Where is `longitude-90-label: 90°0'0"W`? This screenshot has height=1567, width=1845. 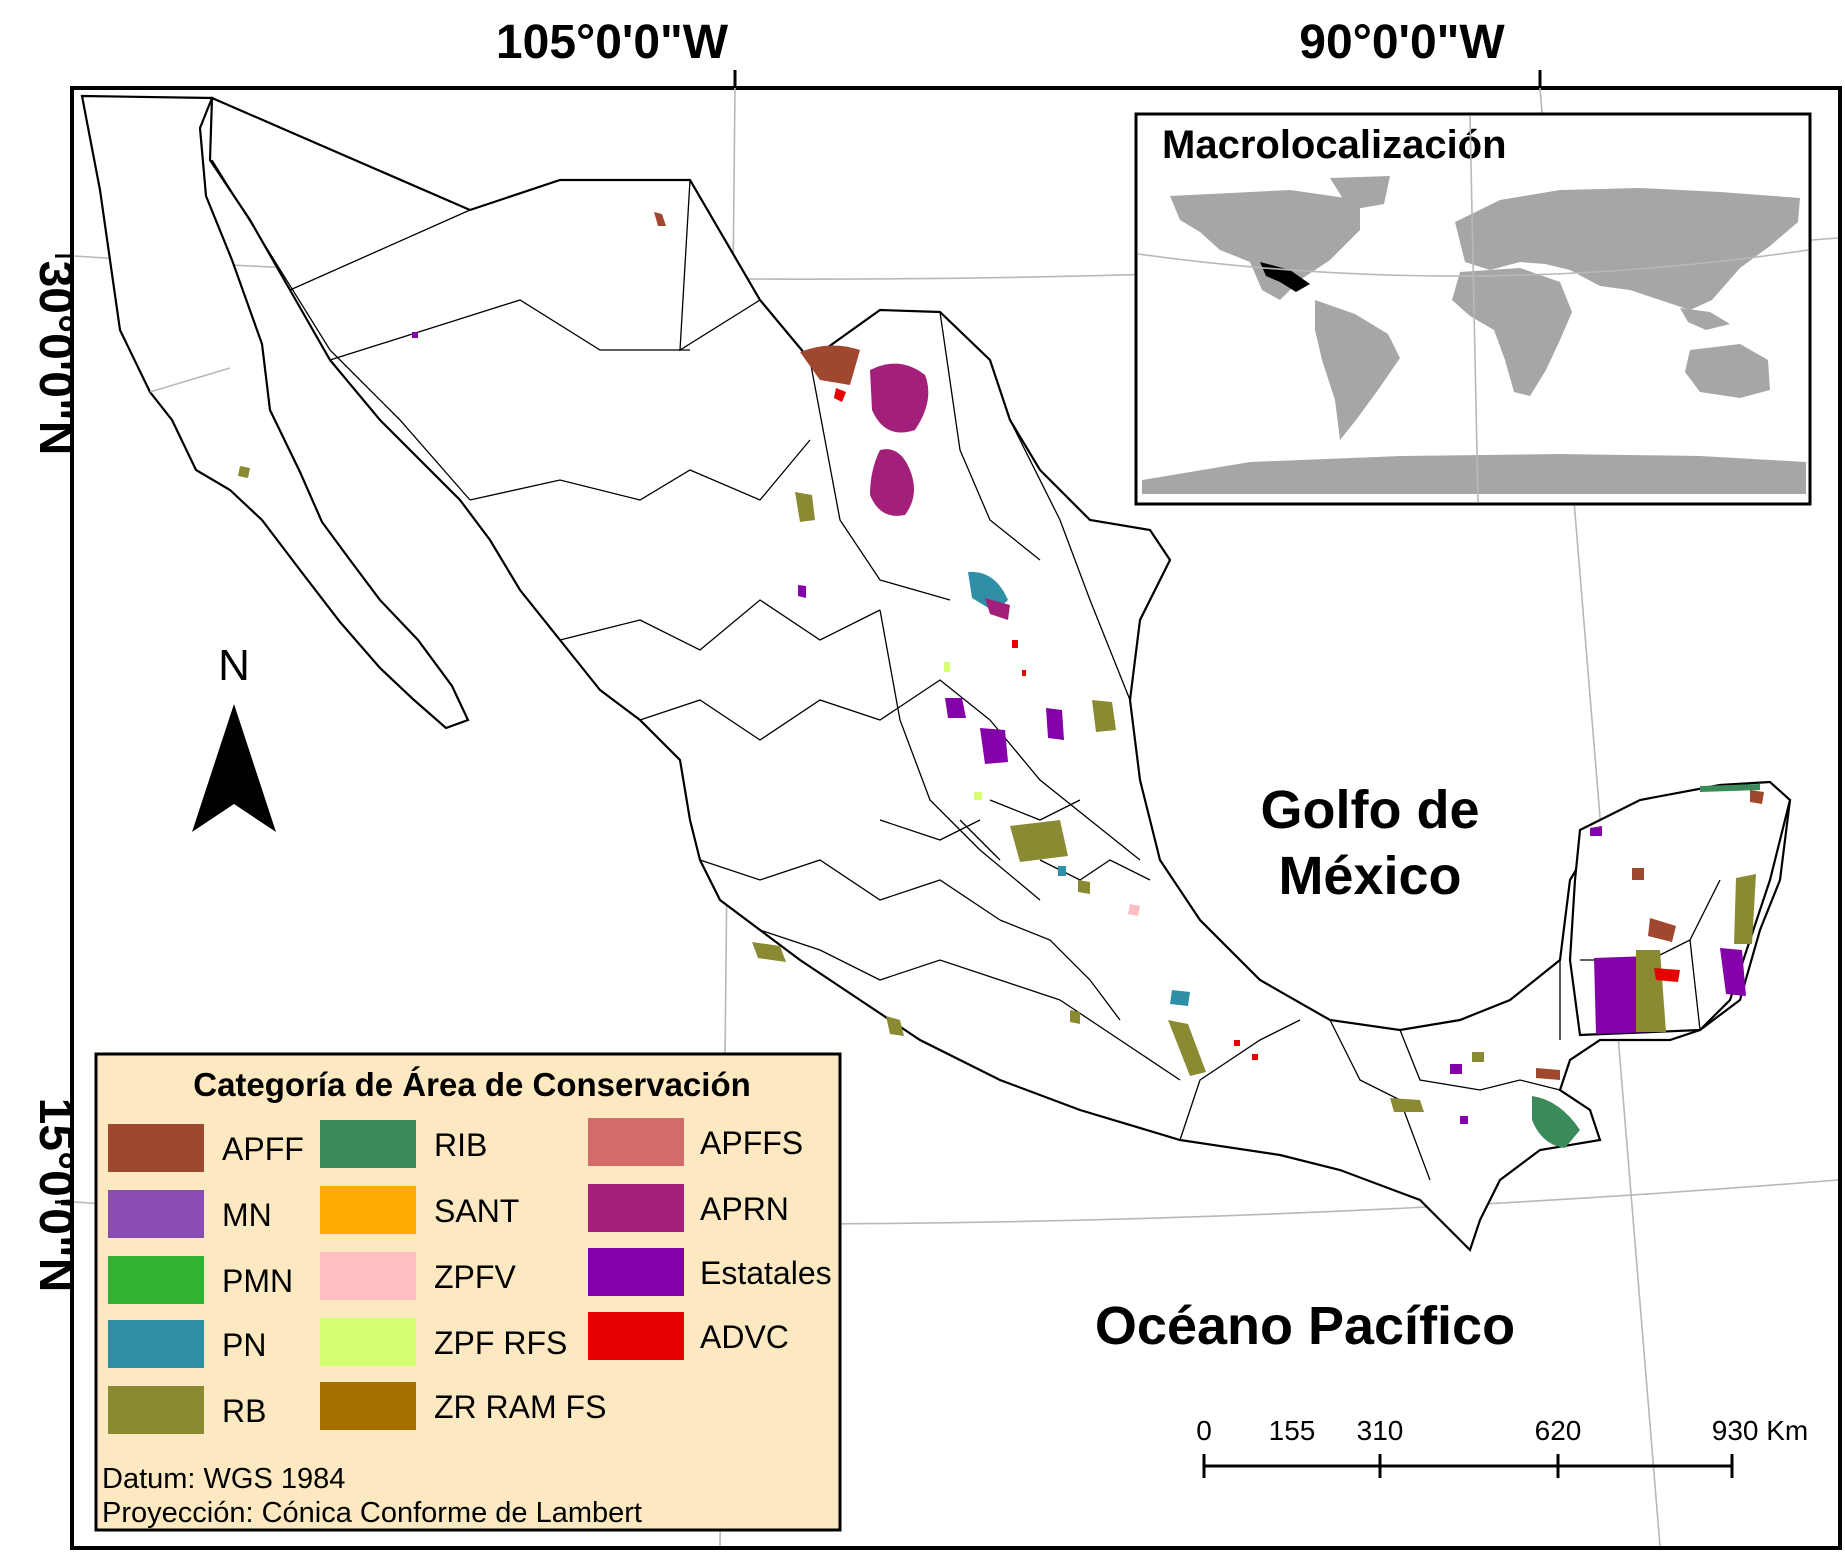
longitude-90-label: 90°0'0"W is located at coordinates (1402, 42).